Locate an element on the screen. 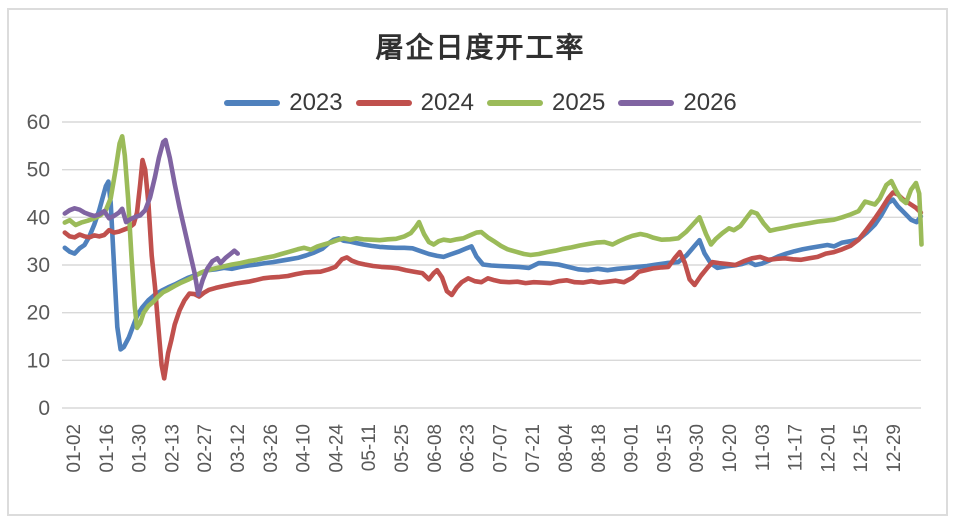 The width and height of the screenshot is (961, 527). x-tick-label-09-01: 09-01 is located at coordinates (632, 448).